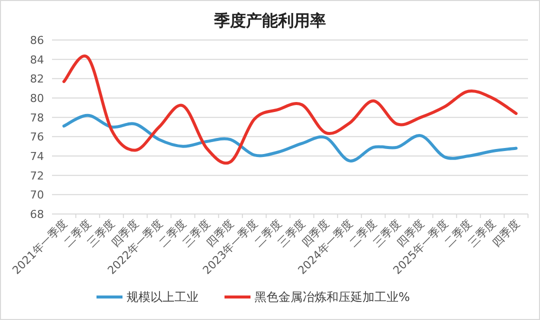  What do you see at coordinates (162, 297) in the screenshot?
I see `legend-label: 规模以上工业` at bounding box center [162, 297].